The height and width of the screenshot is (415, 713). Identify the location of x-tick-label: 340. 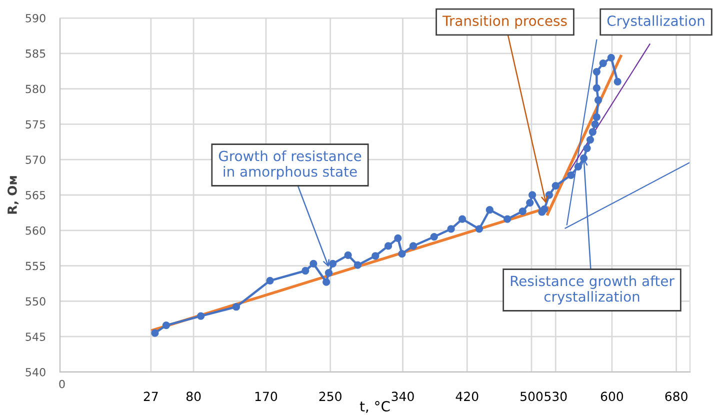
(403, 397).